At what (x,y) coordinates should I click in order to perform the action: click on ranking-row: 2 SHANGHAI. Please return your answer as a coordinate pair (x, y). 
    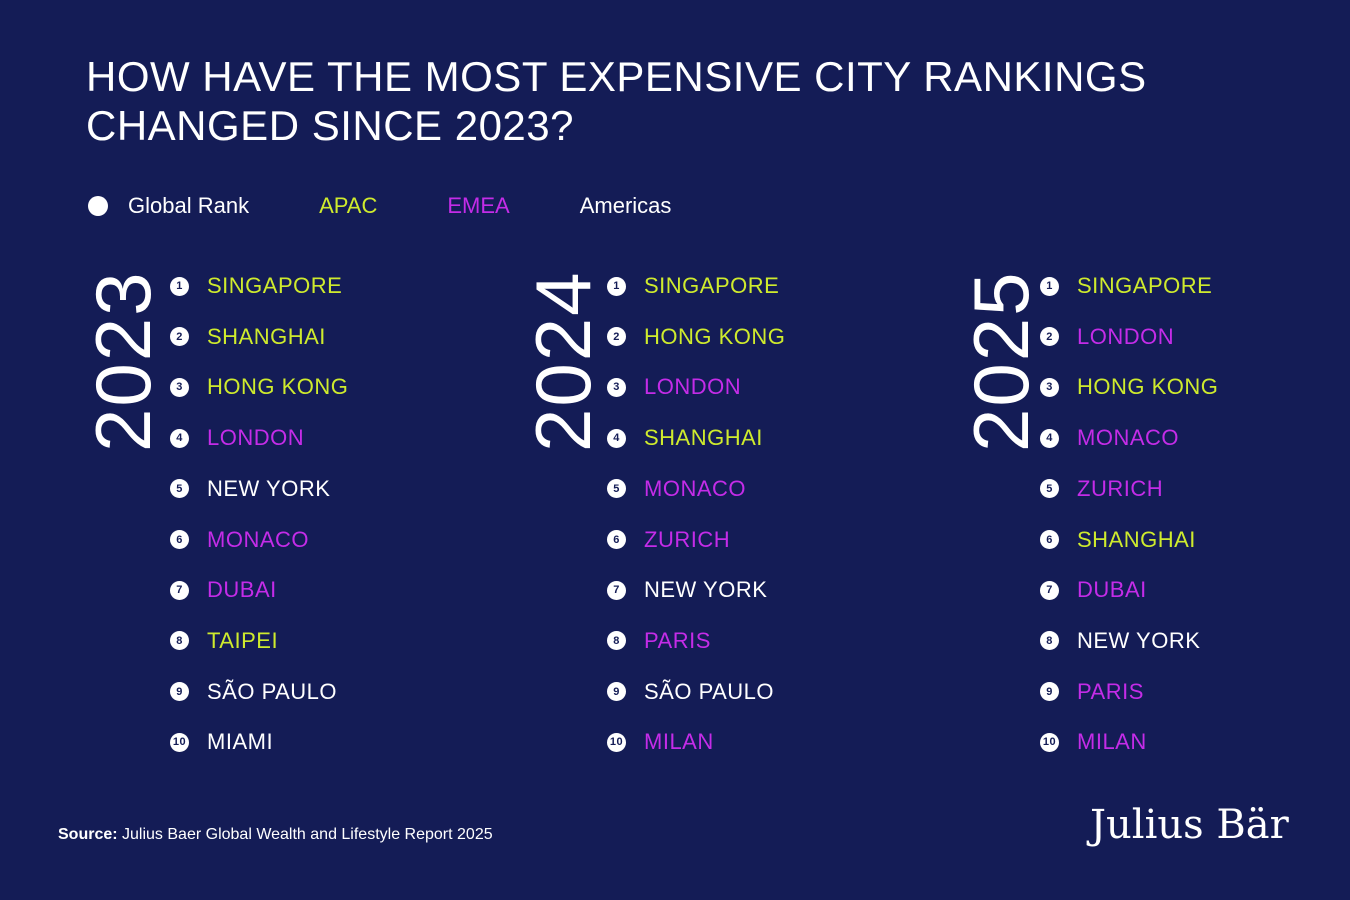
    Looking at the image, I should click on (248, 337).